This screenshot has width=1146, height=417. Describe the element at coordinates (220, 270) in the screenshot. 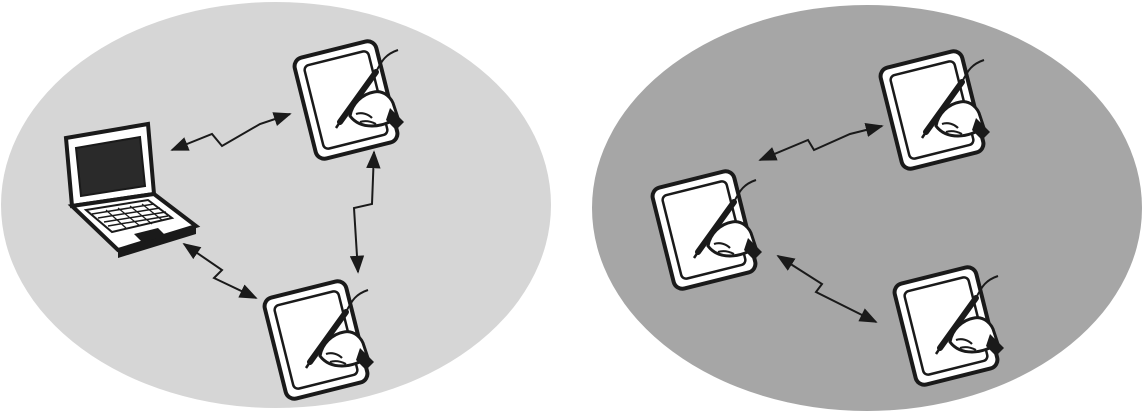

I see `wireless-link-laptop-tablet-bottom` at that location.